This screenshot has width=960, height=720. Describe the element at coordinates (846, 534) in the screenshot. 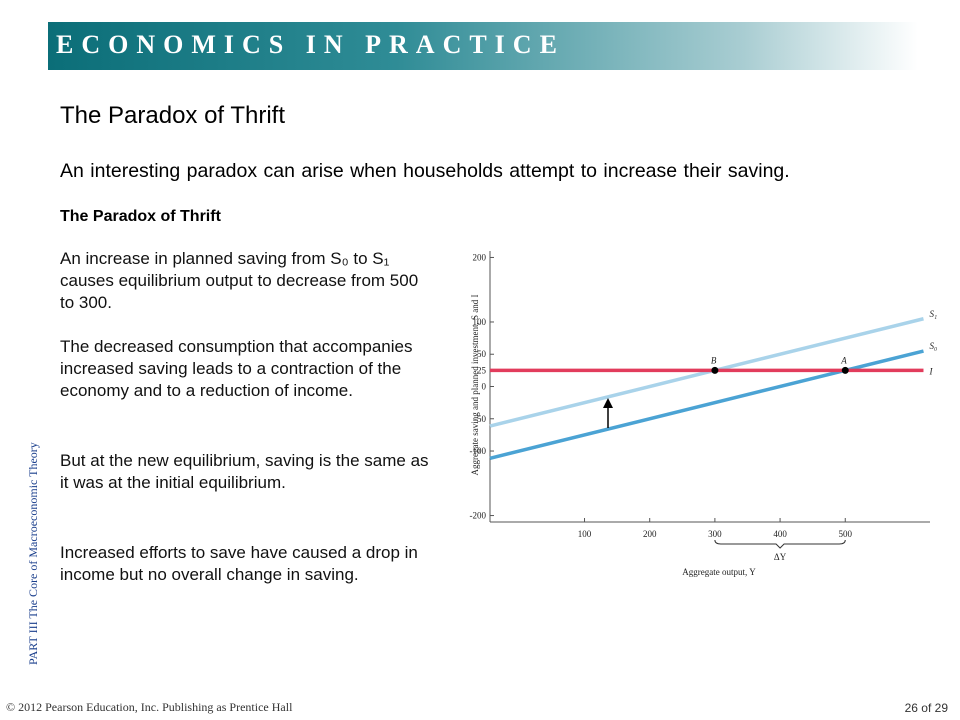

I see `x-tick-label: 500` at that location.